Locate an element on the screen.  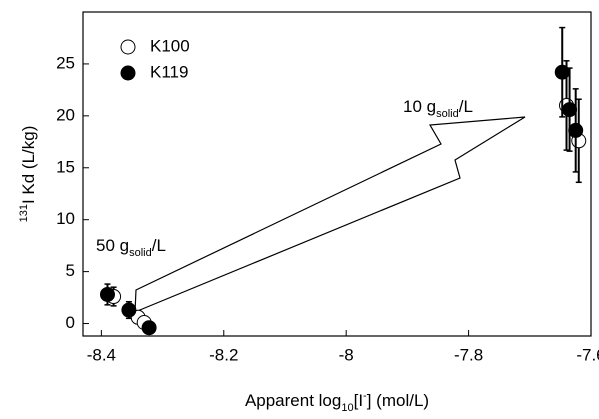
y-tick-label: 25 is located at coordinates (65, 62).